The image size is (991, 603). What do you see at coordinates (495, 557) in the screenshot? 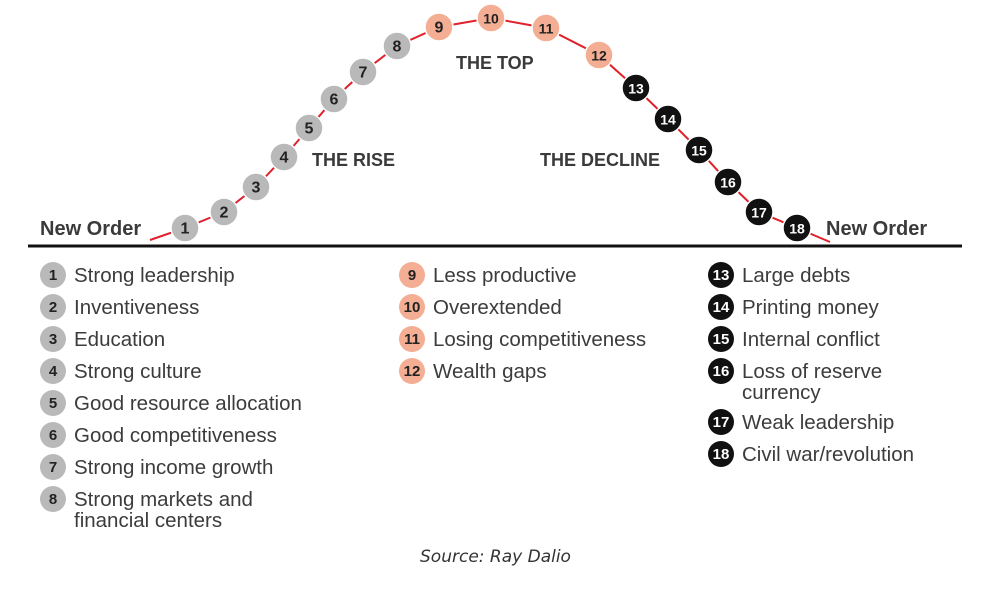
I see `source-caption: Source: Ray Dalio` at bounding box center [495, 557].